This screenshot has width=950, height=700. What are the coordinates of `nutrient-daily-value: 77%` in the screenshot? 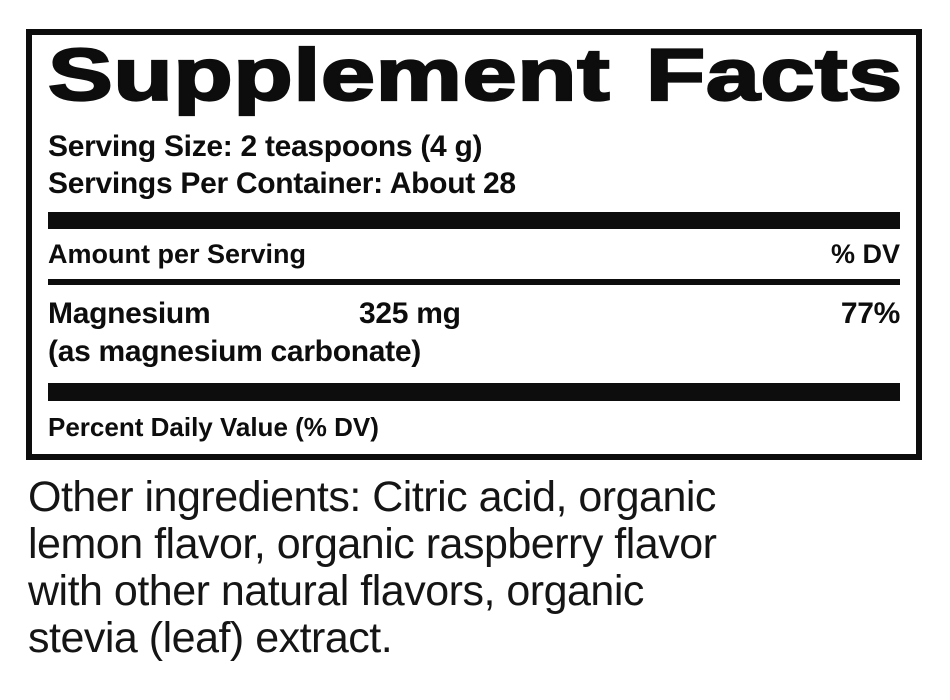 It's located at (870, 313).